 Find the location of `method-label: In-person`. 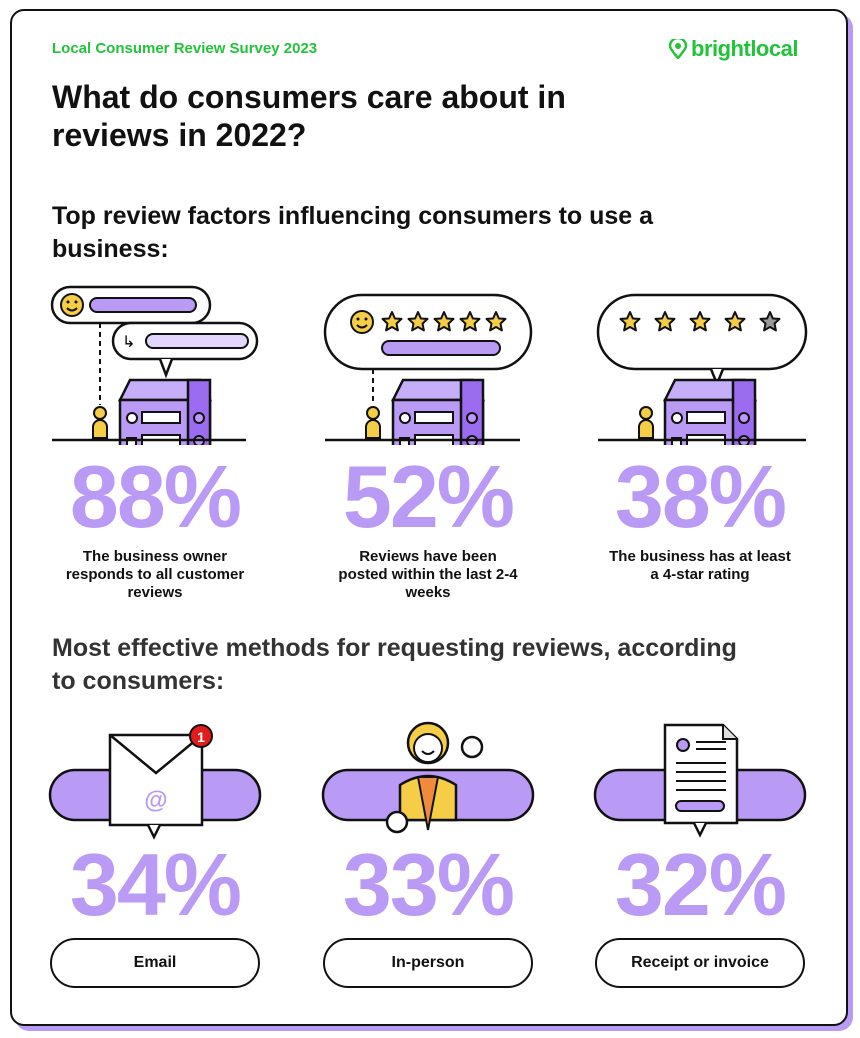

method-label: In-person is located at coordinates (428, 963).